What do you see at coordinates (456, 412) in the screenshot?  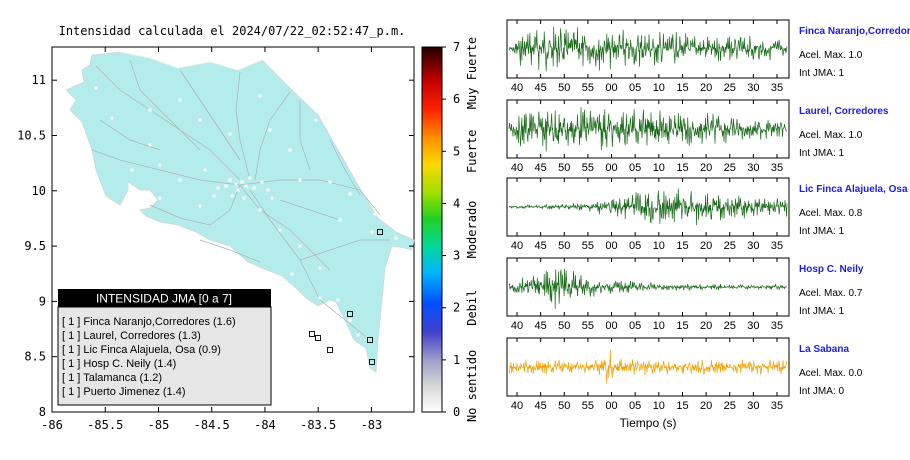 I see `colorbar-tick-label: 0` at bounding box center [456, 412].